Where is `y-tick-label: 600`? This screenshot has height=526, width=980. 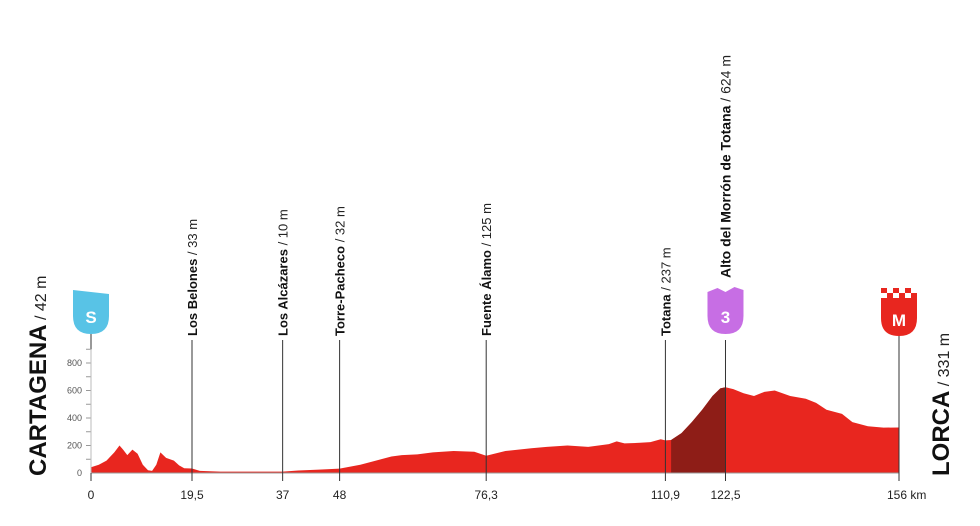 y-tick-label: 600 is located at coordinates (74, 391).